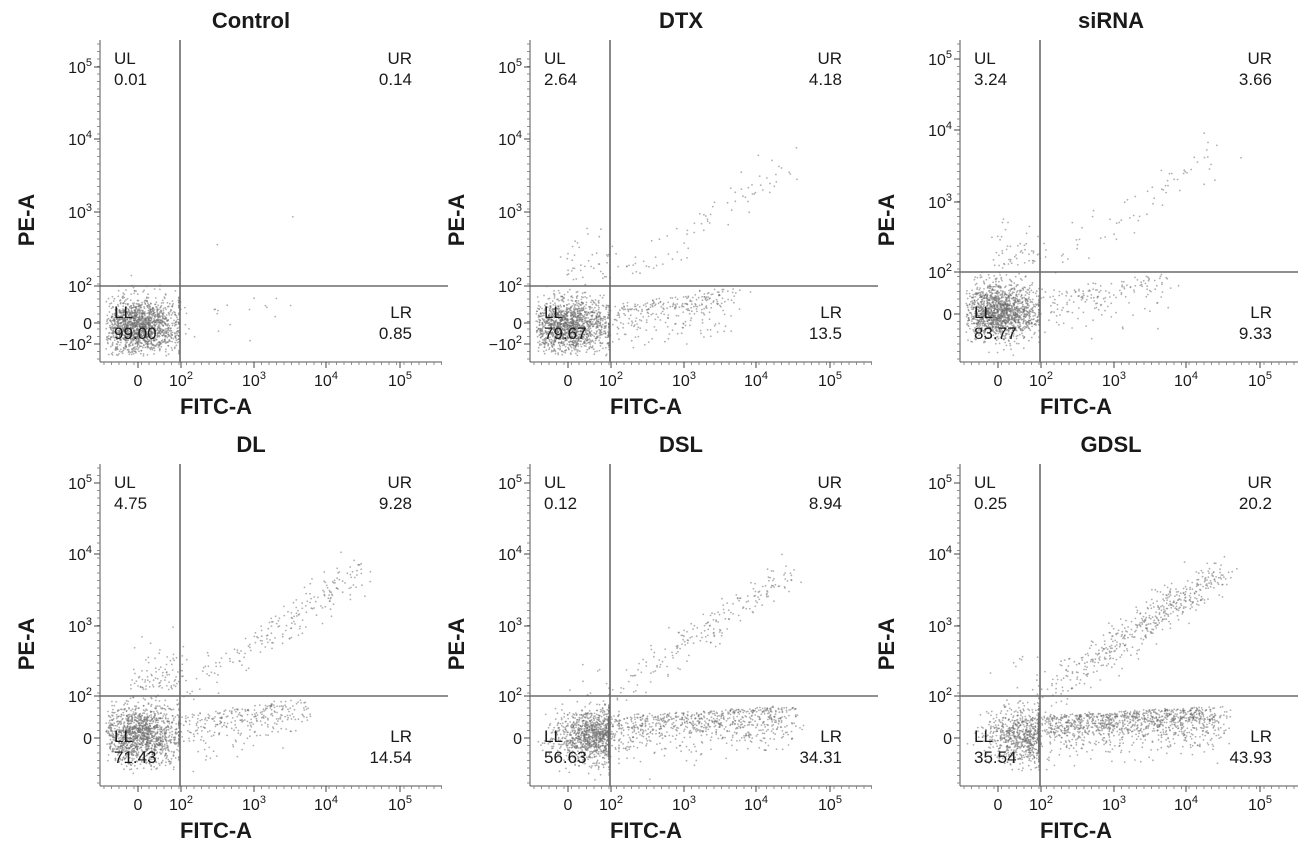 Image resolution: width=1298 pixels, height=848 pixels. Describe the element at coordinates (130, 79) in the screenshot. I see `quadrant-value-ul: 0.01` at that location.